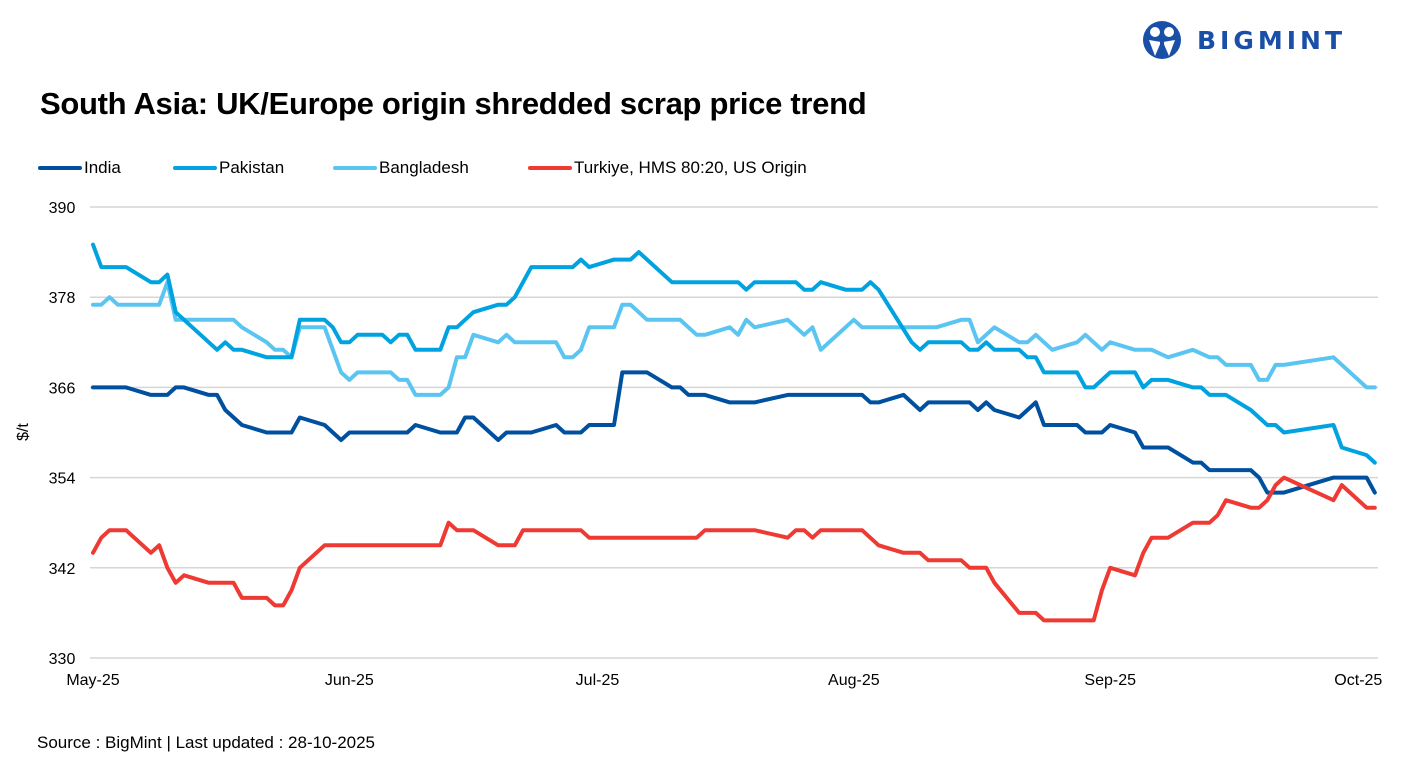 This screenshot has height=767, width=1415. Describe the element at coordinates (62, 388) in the screenshot. I see `y-tick-label: 366` at that location.